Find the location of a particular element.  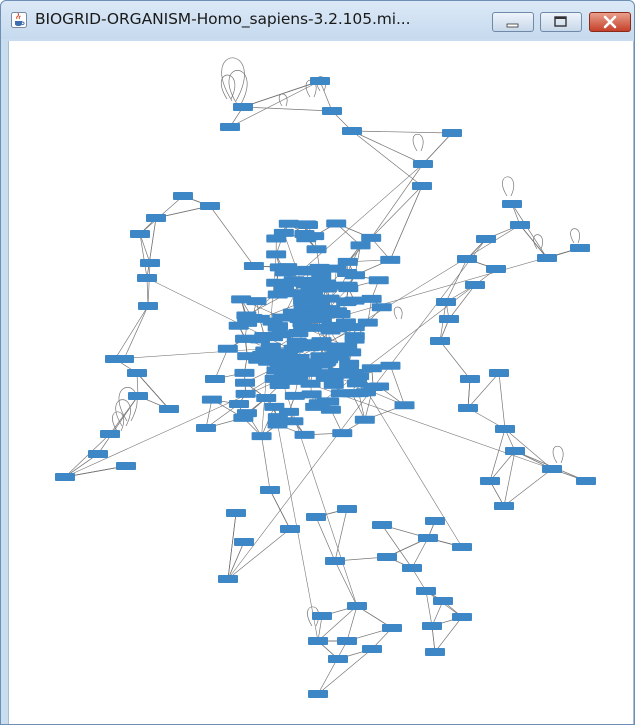

minimize-button is located at coordinates (513, 22).